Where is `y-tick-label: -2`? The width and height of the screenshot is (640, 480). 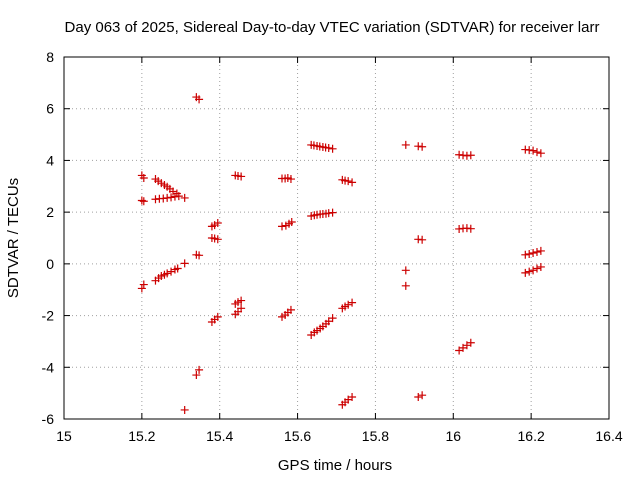 y-tick-label: -2 is located at coordinates (48, 316).